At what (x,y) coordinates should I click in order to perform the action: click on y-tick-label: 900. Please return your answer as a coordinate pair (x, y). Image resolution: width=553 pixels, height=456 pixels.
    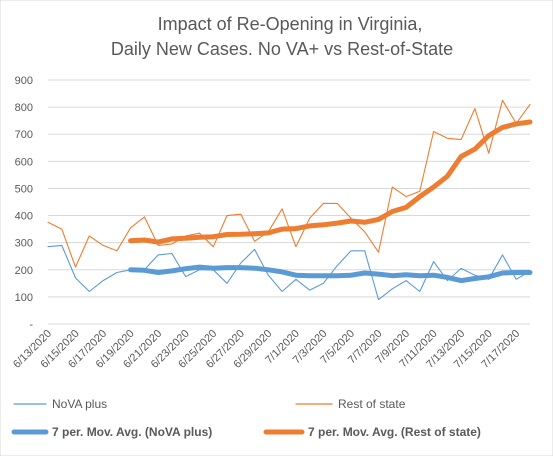
    Looking at the image, I should click on (24, 81).